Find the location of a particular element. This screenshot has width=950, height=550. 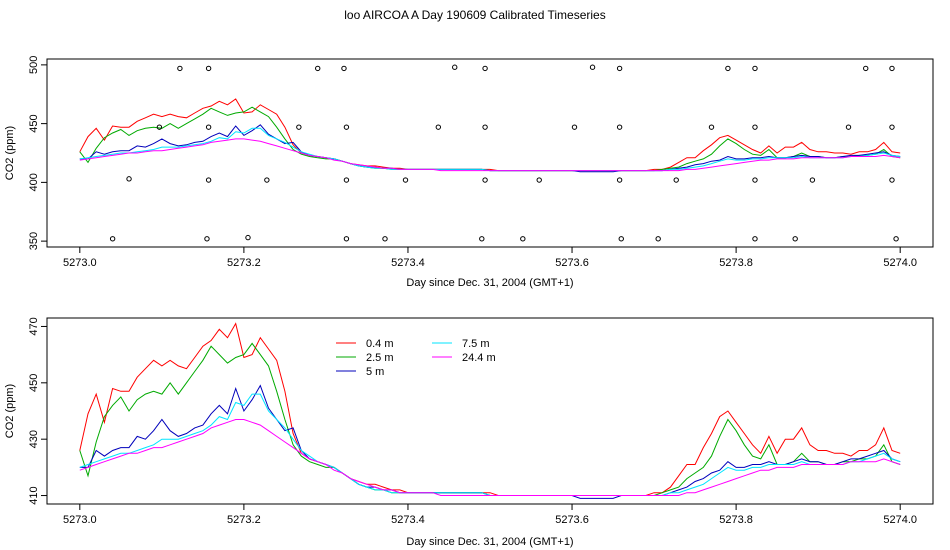

series-line-s75 is located at coordinates (490, 149).